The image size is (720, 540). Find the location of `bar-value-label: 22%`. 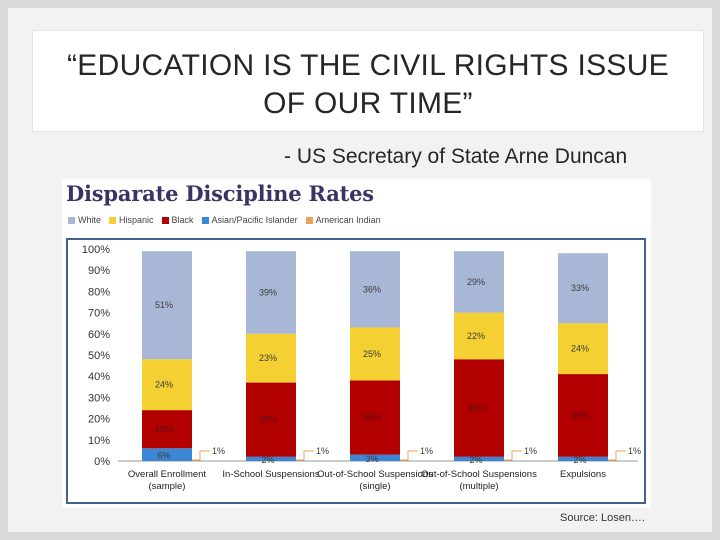

bar-value-label: 22% is located at coordinates (476, 336).